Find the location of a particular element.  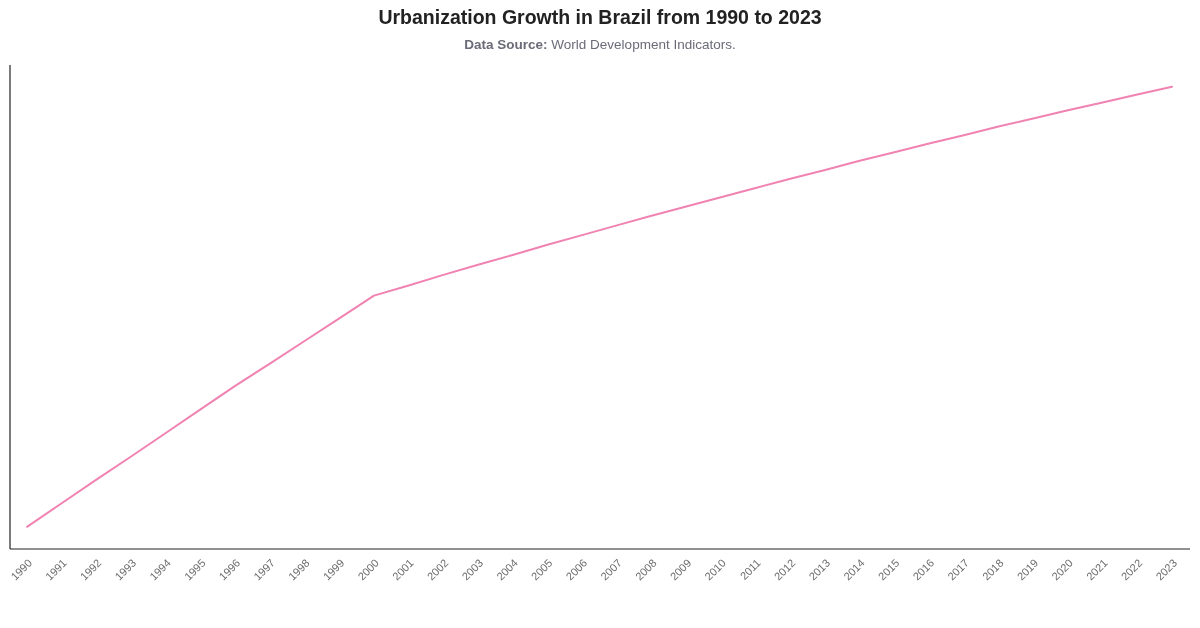

chart-subtitle: Data Source: World Development Indicators. is located at coordinates (600, 44).